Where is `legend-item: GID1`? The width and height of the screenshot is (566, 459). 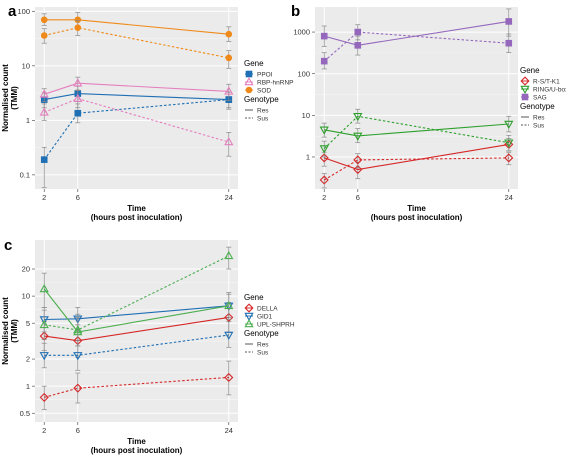
legend-item: GID1 is located at coordinates (265, 316).